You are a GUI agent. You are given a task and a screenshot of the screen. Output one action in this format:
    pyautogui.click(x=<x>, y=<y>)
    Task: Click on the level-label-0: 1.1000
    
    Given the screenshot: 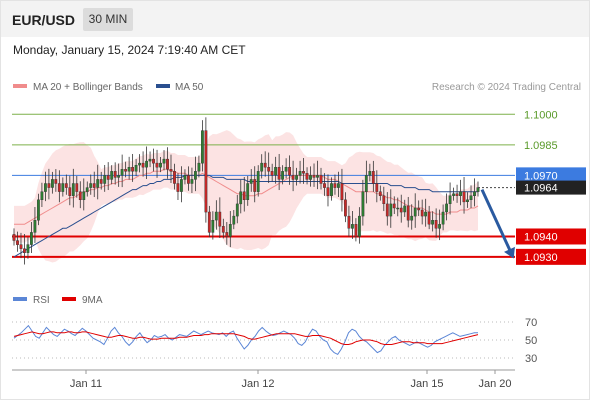 What is the action you would take?
    pyautogui.click(x=541, y=115)
    